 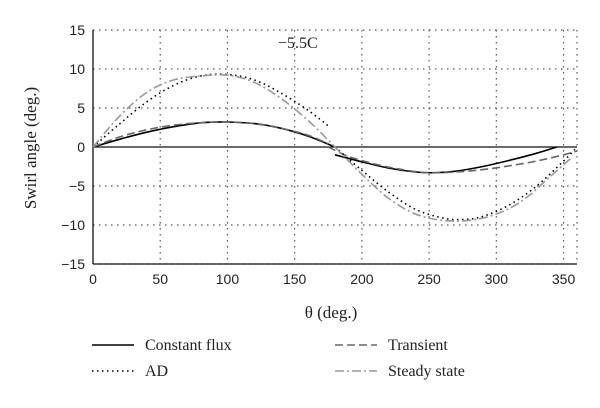 What do you see at coordinates (362, 279) in the screenshot?
I see `x-tick-label: 200` at bounding box center [362, 279].